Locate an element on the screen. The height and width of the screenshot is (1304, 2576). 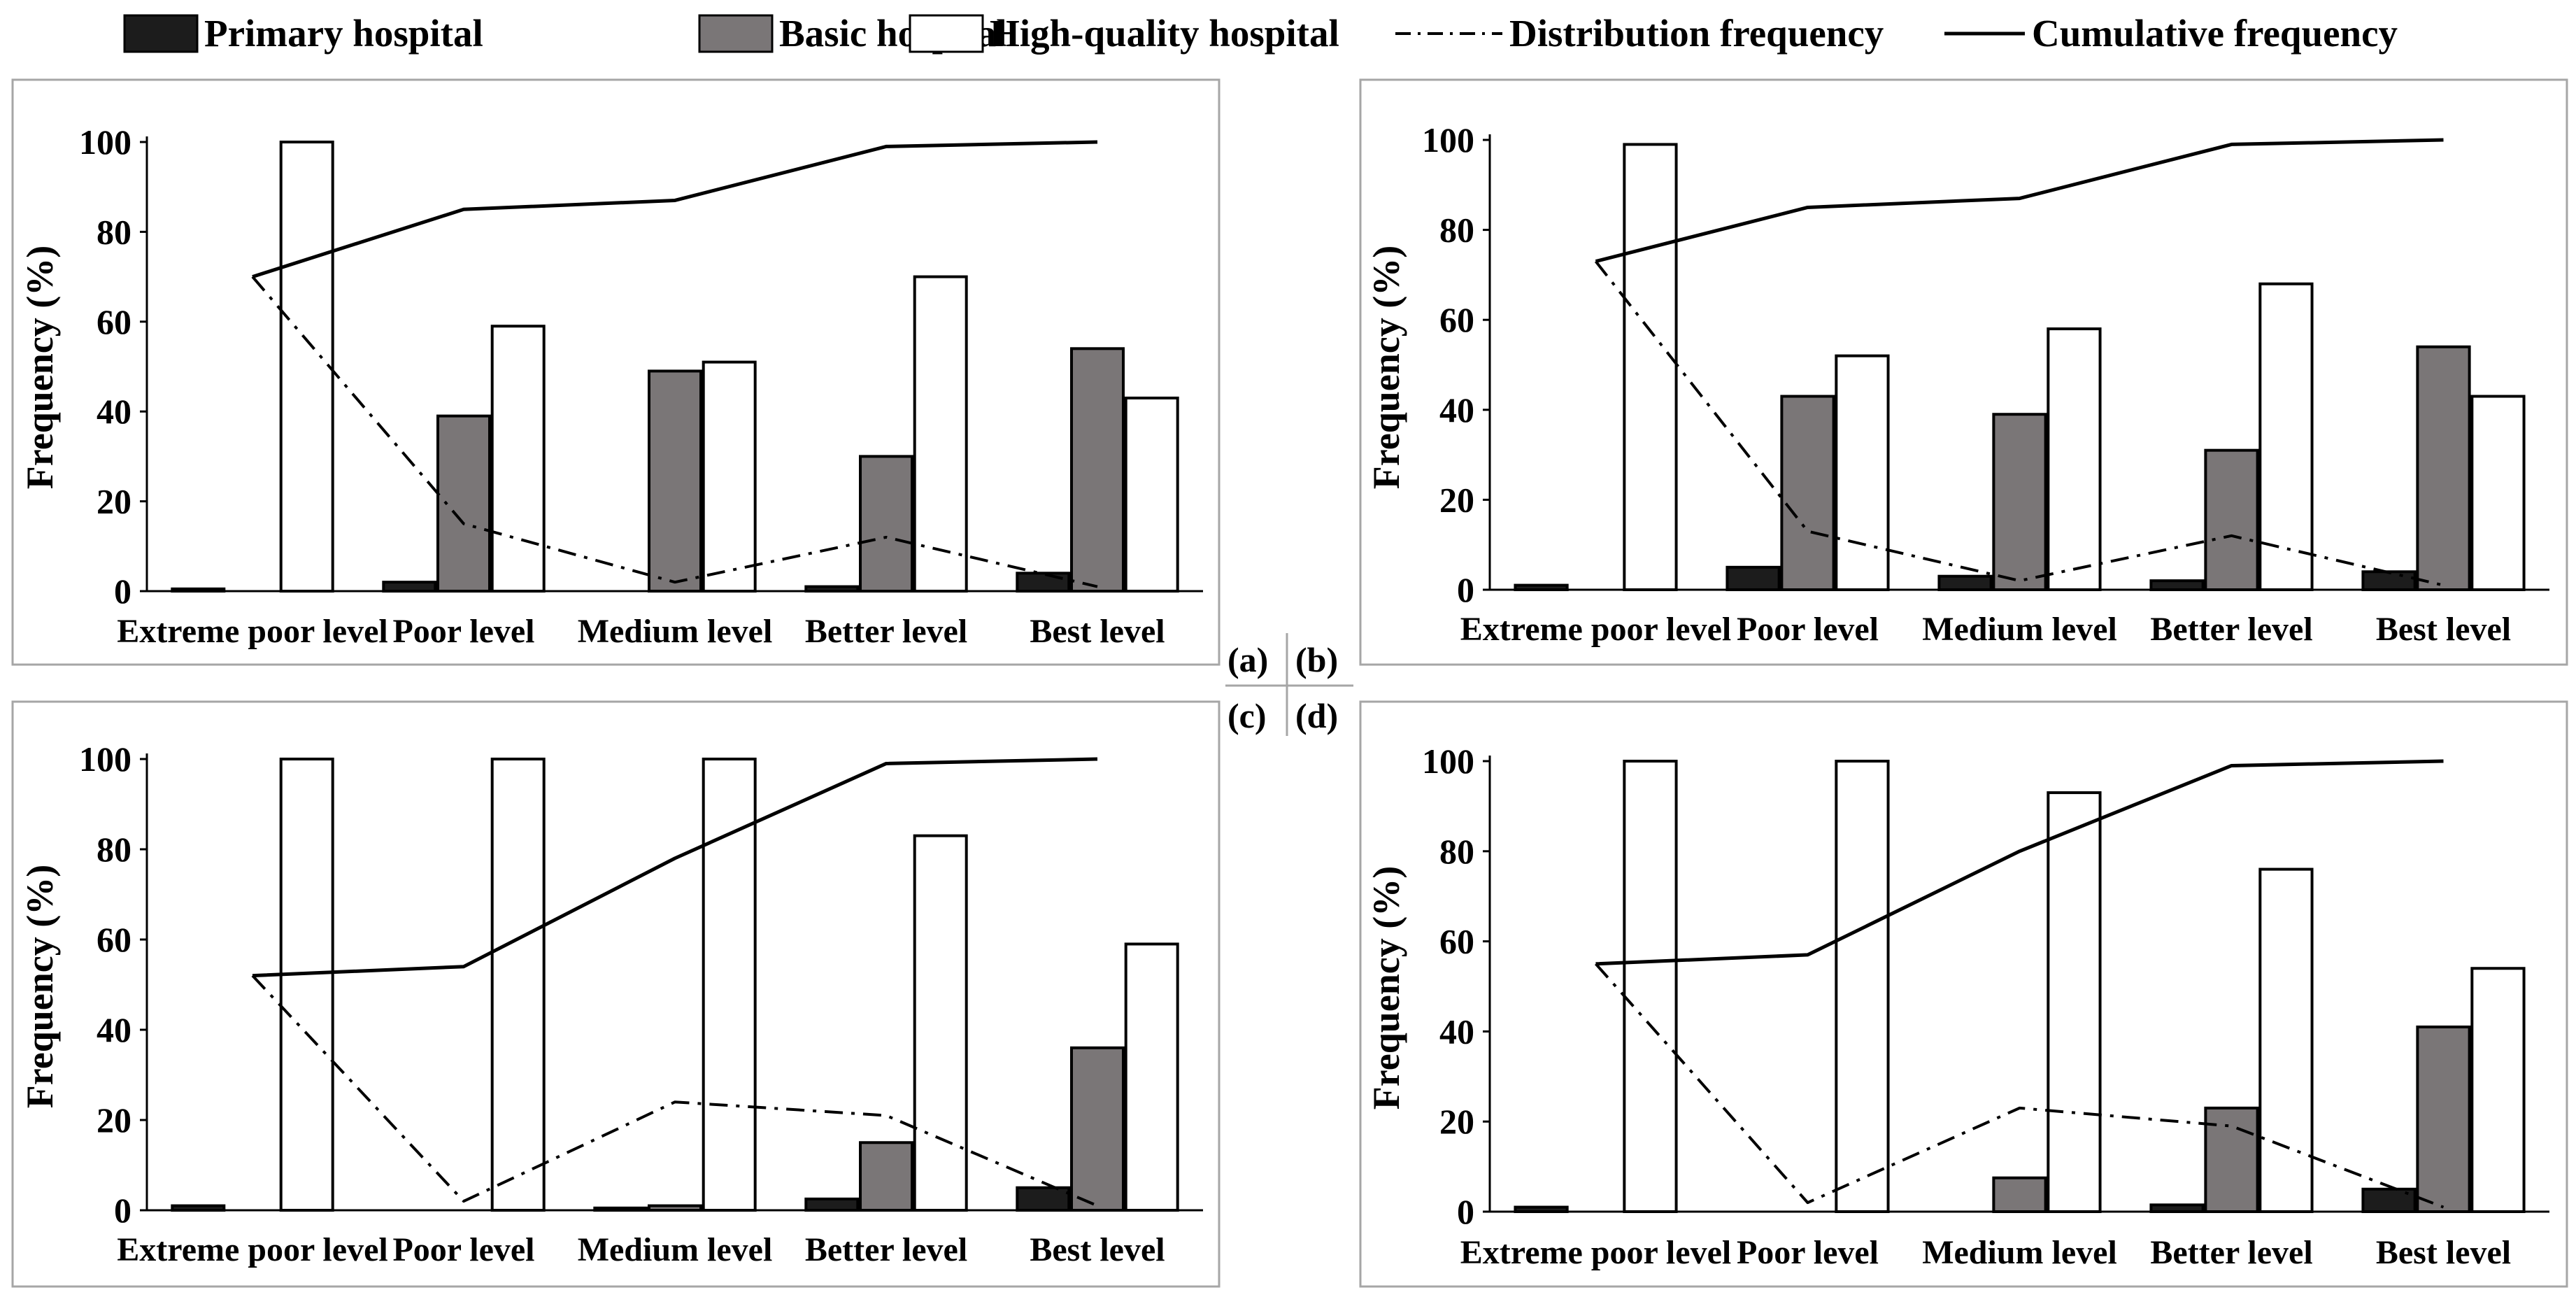
panel-tag-a: (a) is located at coordinates (1247, 659).